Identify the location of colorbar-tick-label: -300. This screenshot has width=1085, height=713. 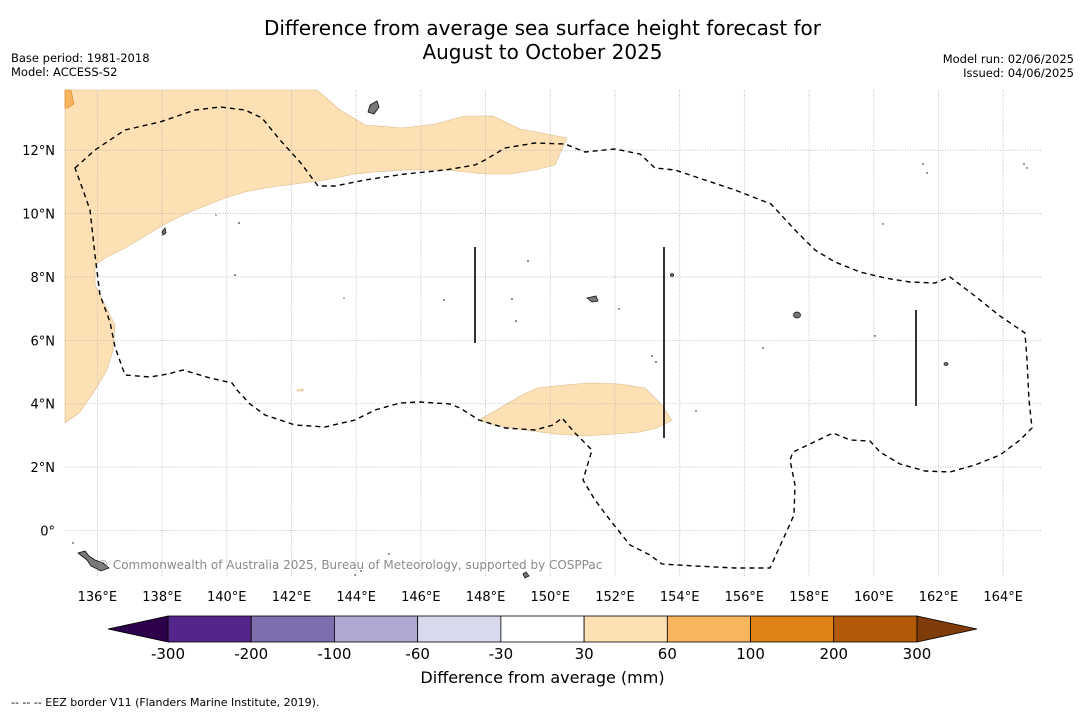
(168, 654).